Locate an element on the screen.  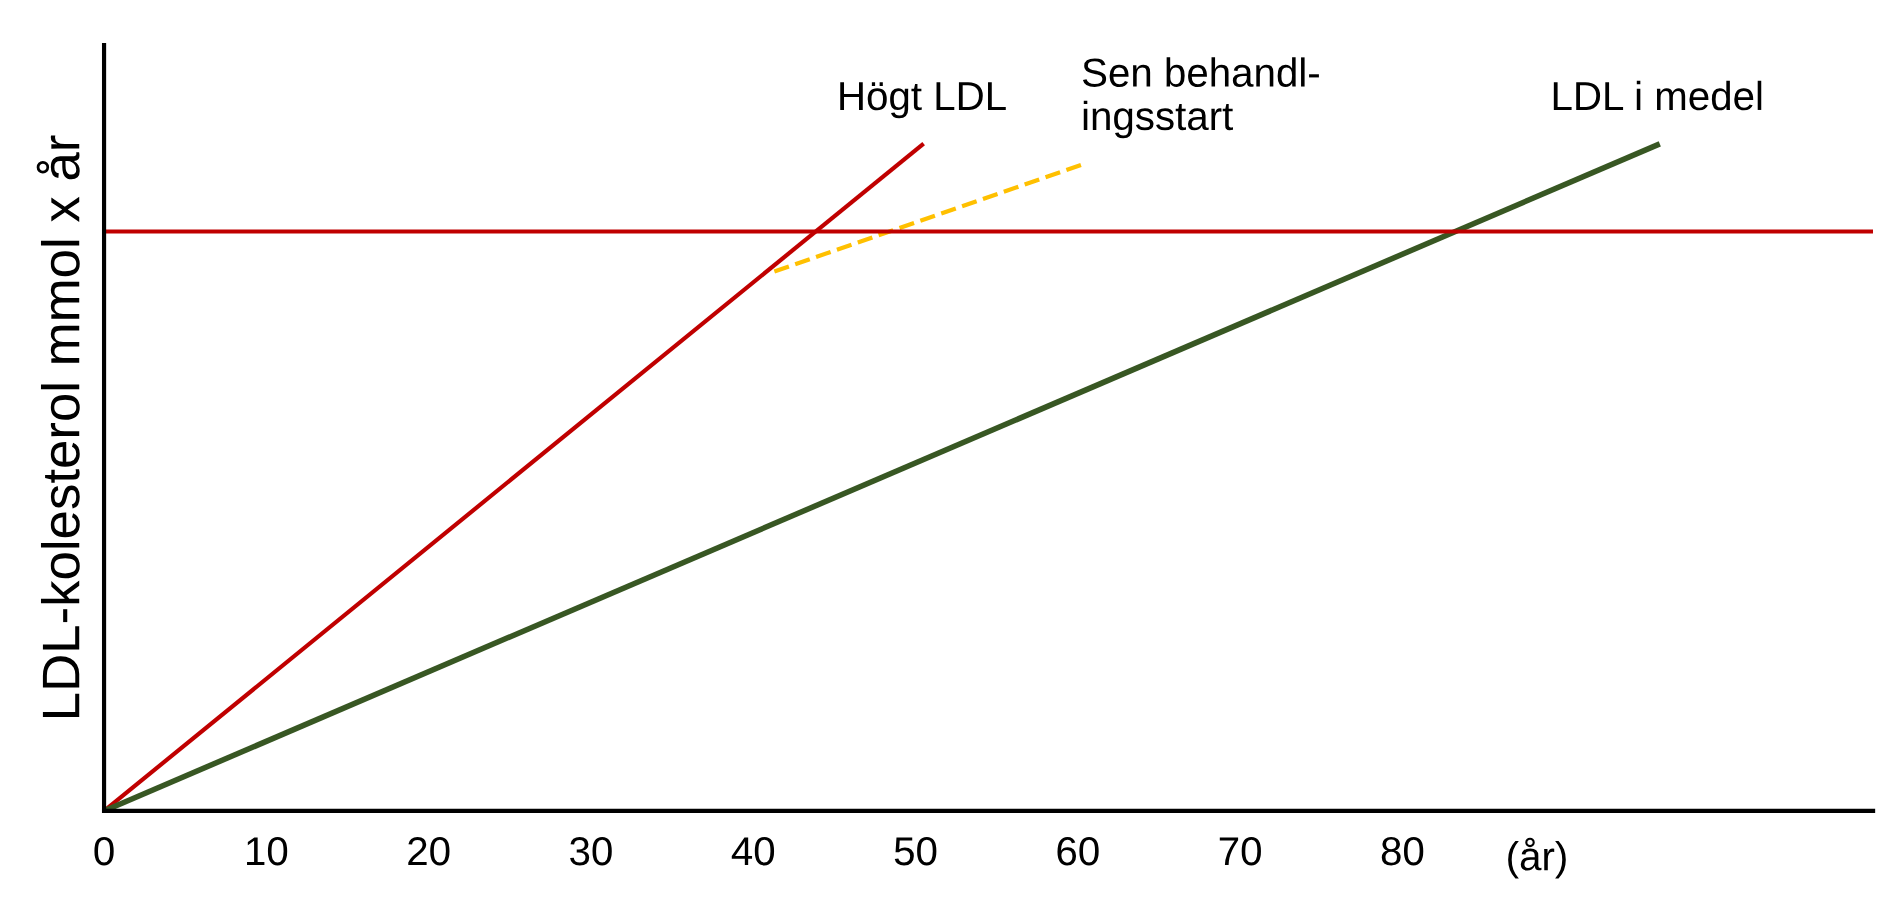
x-tick-label: 60 is located at coordinates (1078, 851).